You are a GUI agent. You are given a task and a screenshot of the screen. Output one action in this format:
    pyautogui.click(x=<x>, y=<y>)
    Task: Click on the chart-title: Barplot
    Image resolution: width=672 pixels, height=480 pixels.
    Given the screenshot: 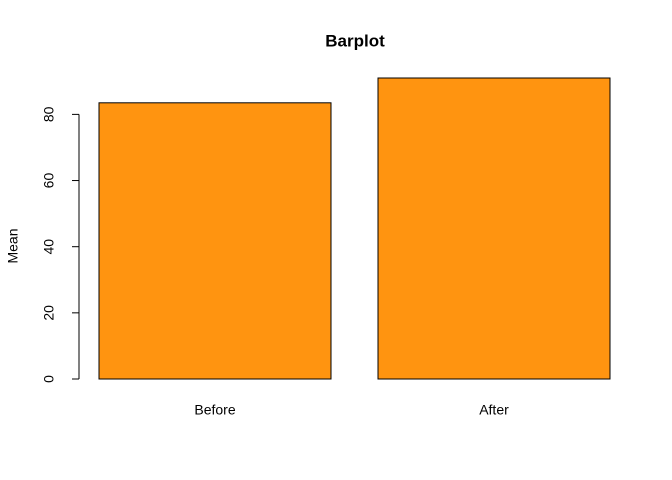 What is the action you would take?
    pyautogui.click(x=355, y=40)
    